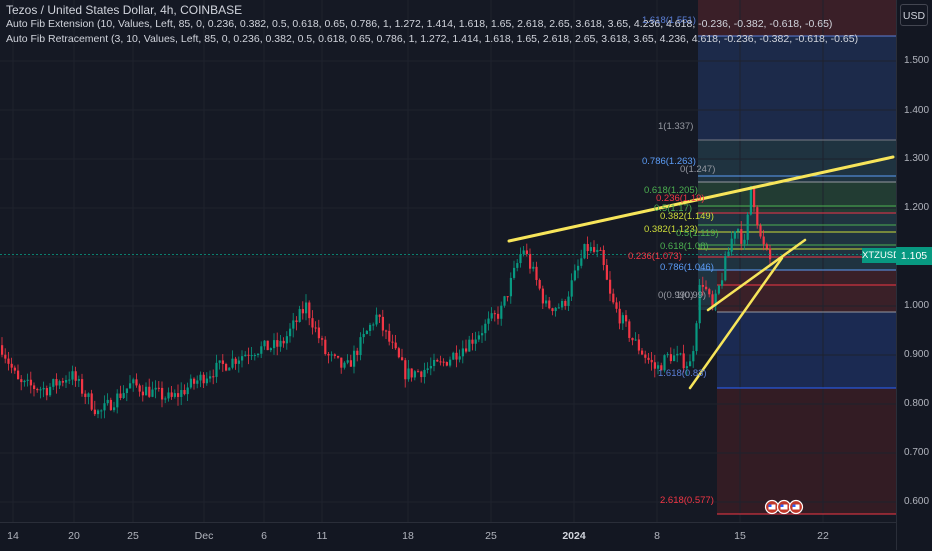  Describe the element at coordinates (917, 60) in the screenshot. I see `price-tick: 1.500` at that location.